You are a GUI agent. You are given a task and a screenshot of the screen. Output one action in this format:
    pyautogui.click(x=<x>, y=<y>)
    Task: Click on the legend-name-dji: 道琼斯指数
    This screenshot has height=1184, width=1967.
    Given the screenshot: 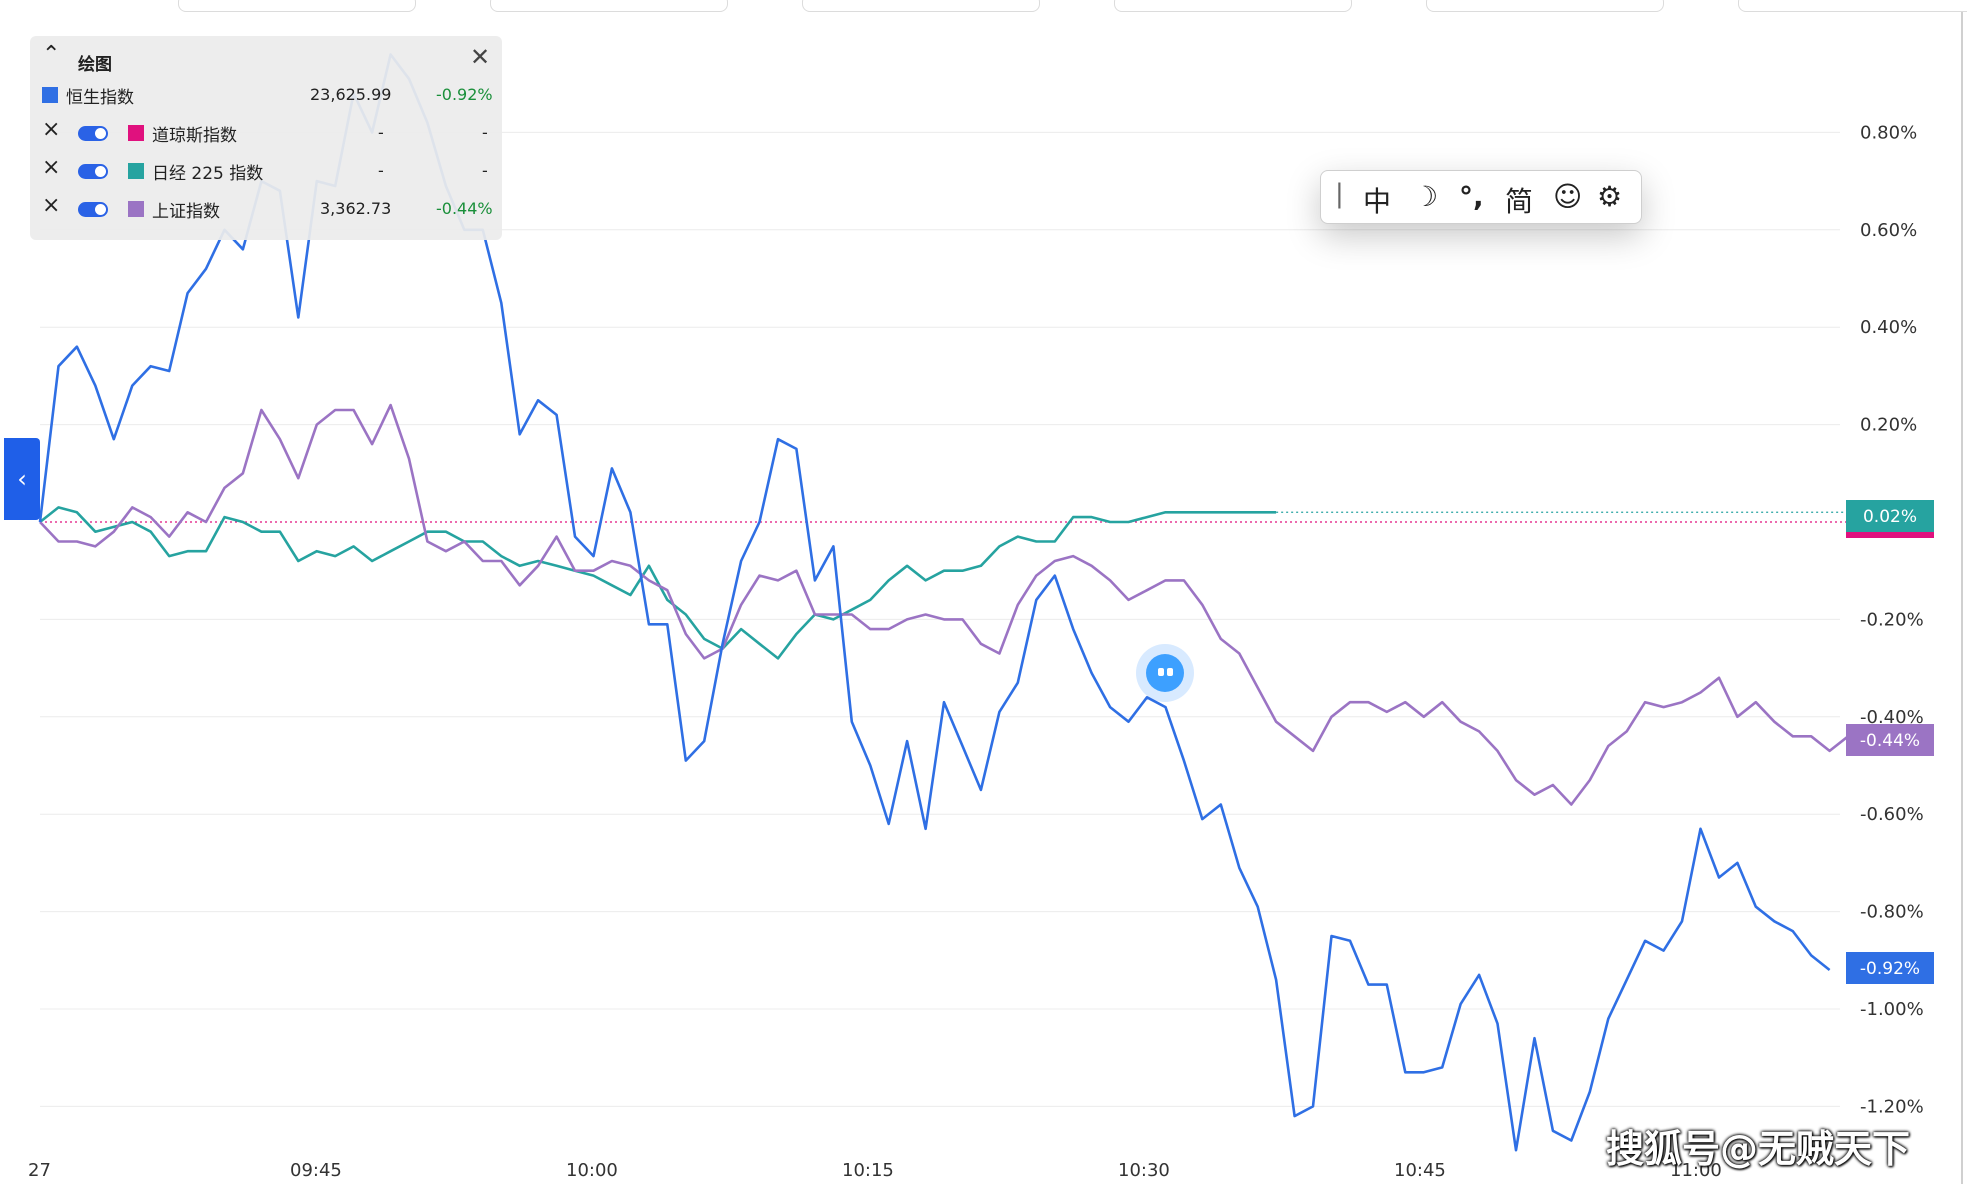 What is the action you would take?
    pyautogui.click(x=194, y=136)
    